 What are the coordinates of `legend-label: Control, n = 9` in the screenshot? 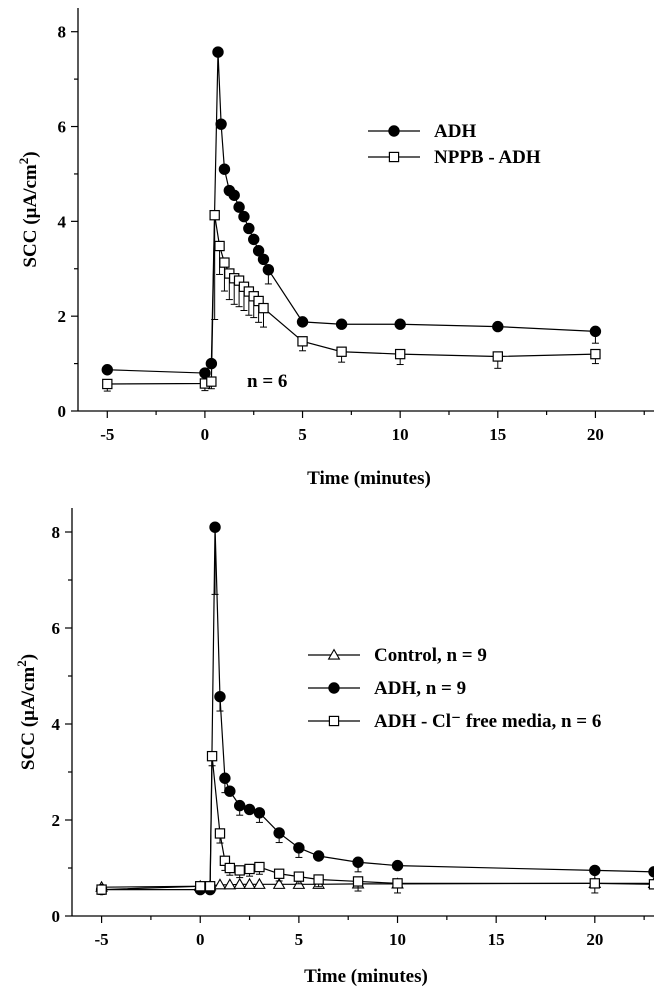 It's located at (430, 655).